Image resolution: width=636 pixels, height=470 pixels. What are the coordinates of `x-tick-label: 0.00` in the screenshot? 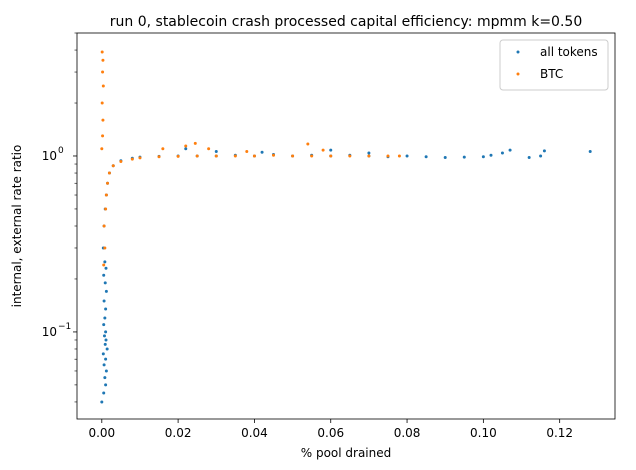 It's located at (101, 433).